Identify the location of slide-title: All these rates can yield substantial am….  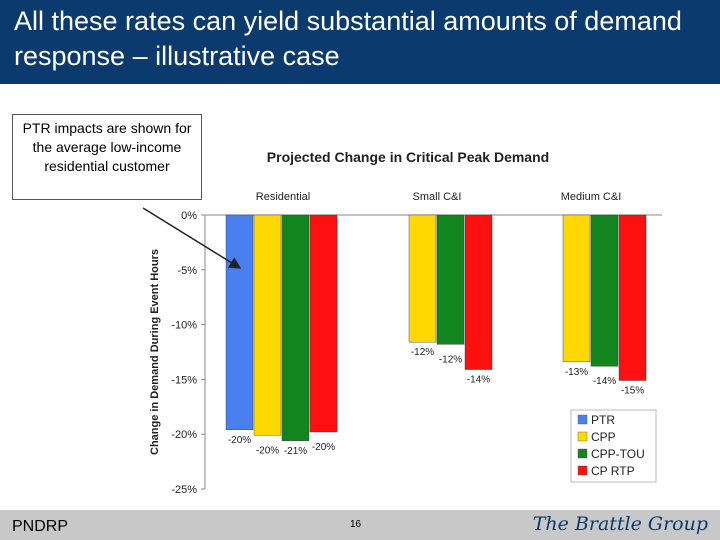
(348, 38).